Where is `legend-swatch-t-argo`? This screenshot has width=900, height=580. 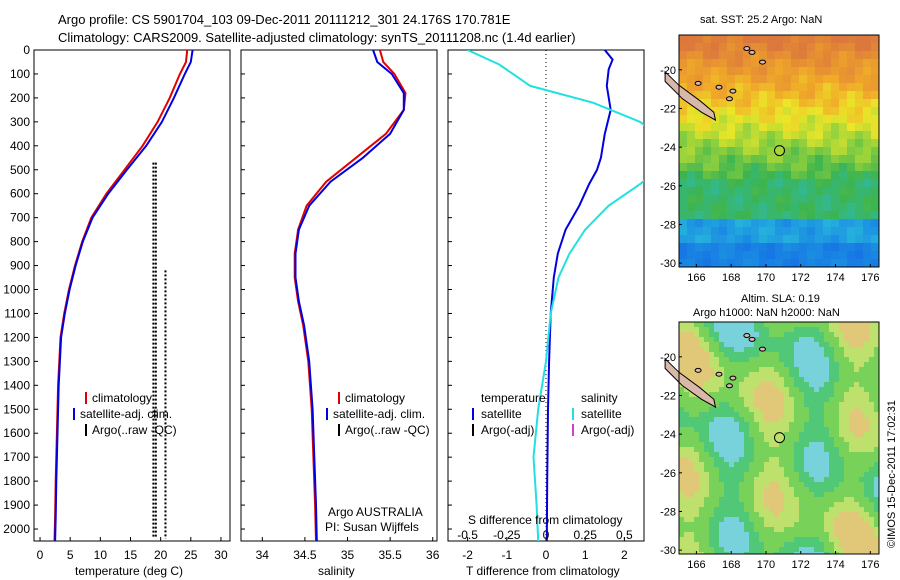 legend-swatch-t-argo is located at coordinates (473, 430).